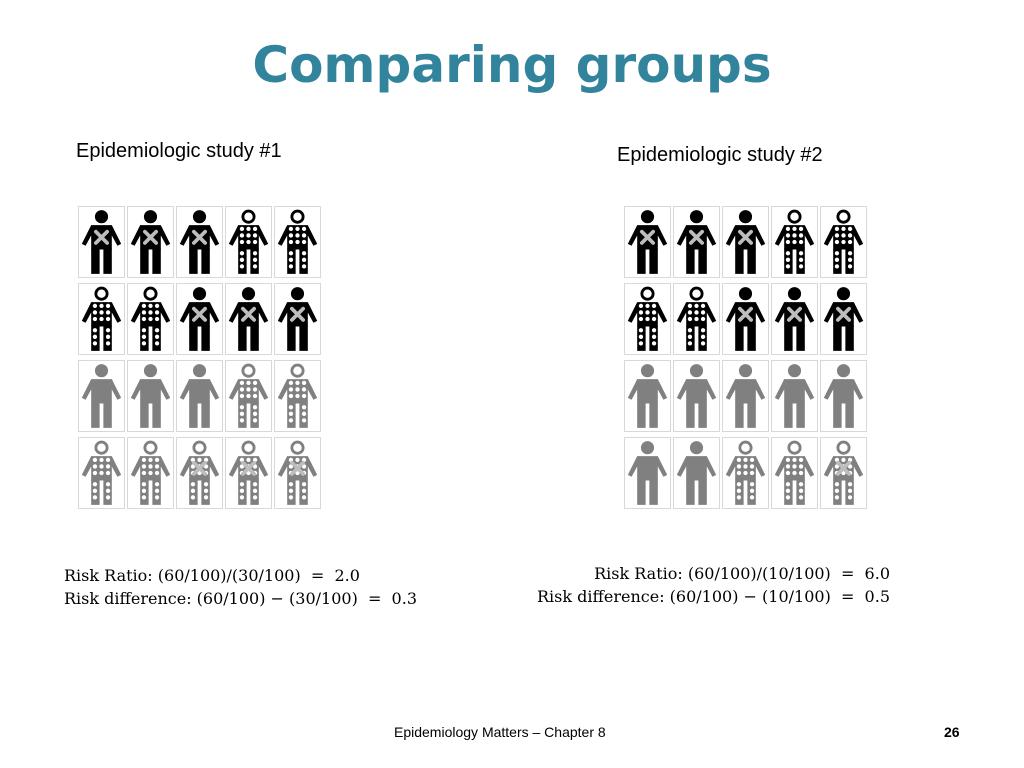 The height and width of the screenshot is (768, 1024). I want to click on page-number: 26, so click(952, 732).